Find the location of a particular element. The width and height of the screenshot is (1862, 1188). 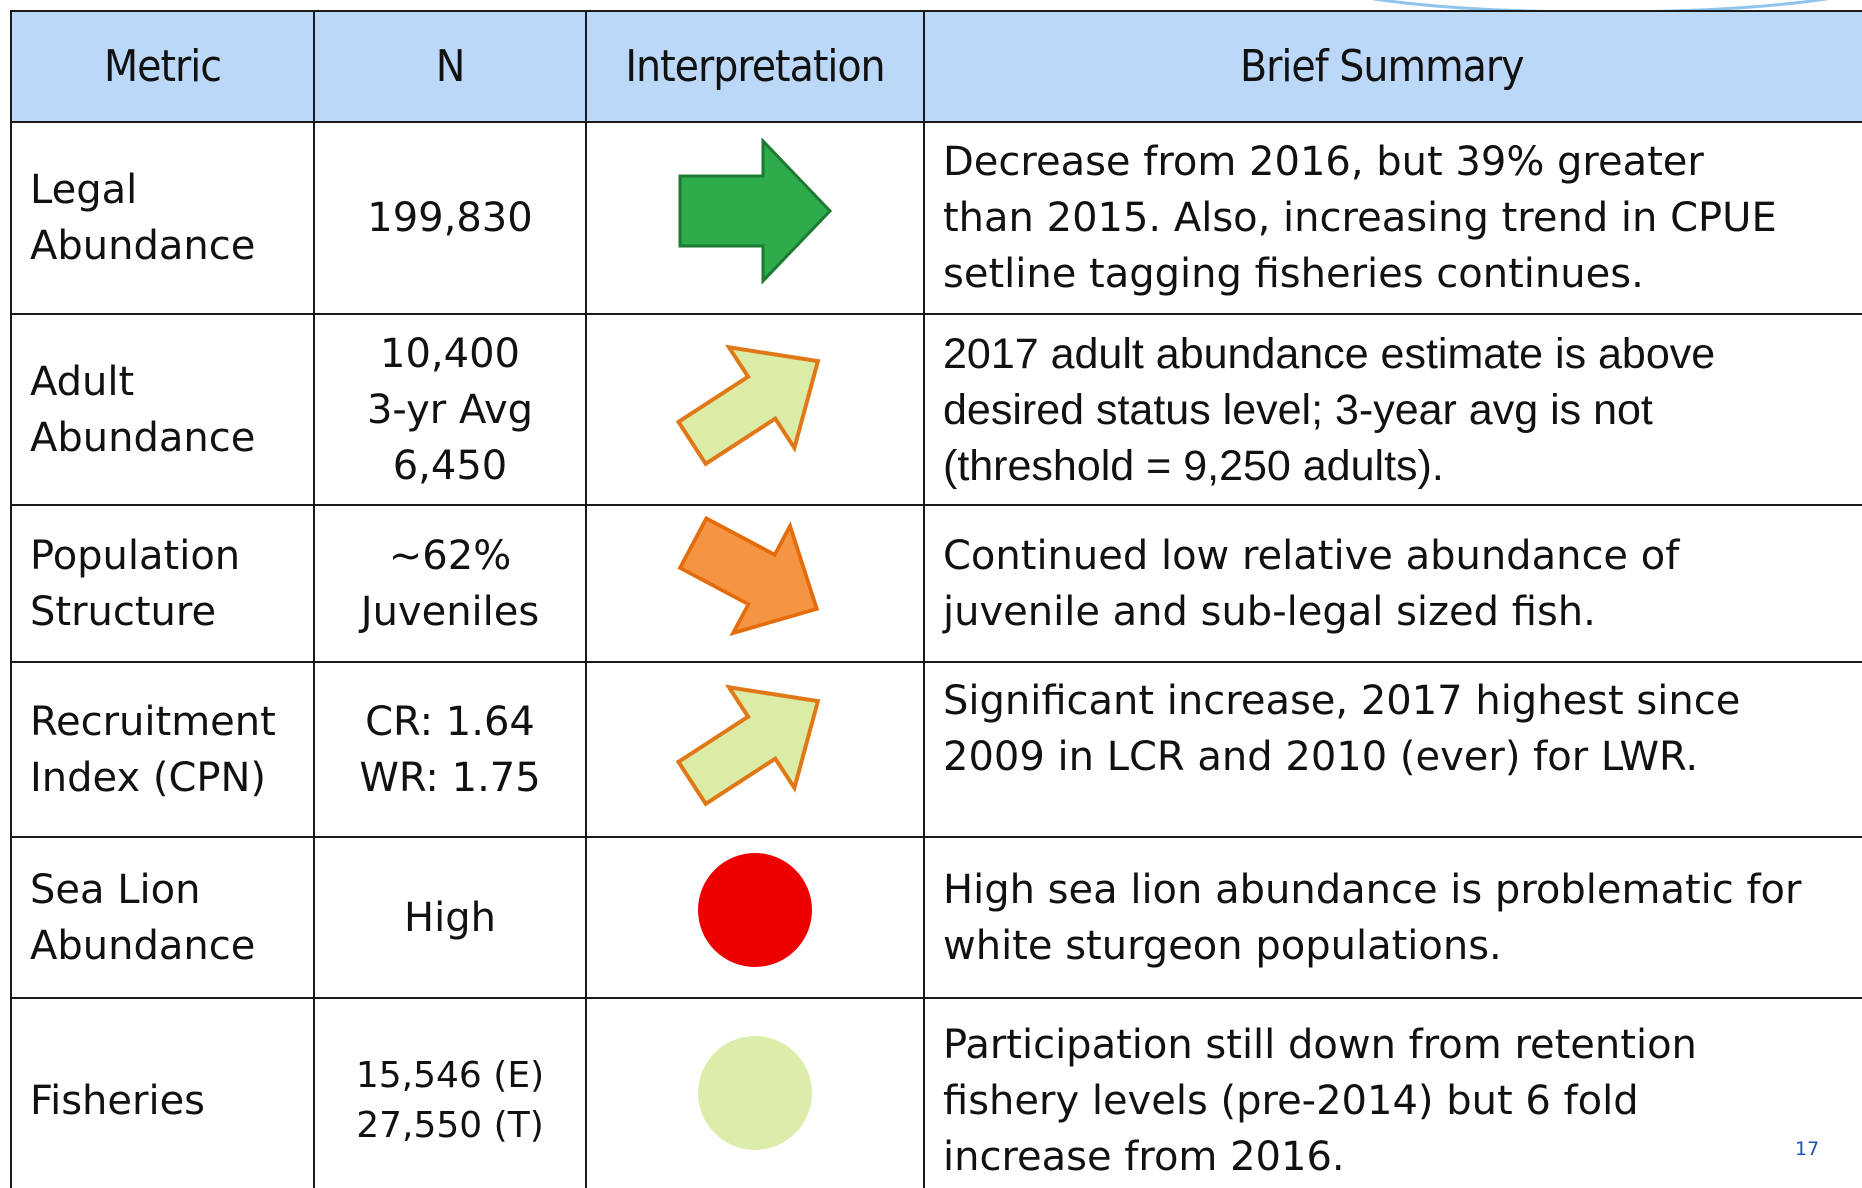

header-cell: Brief Summary is located at coordinates (1392, 66).